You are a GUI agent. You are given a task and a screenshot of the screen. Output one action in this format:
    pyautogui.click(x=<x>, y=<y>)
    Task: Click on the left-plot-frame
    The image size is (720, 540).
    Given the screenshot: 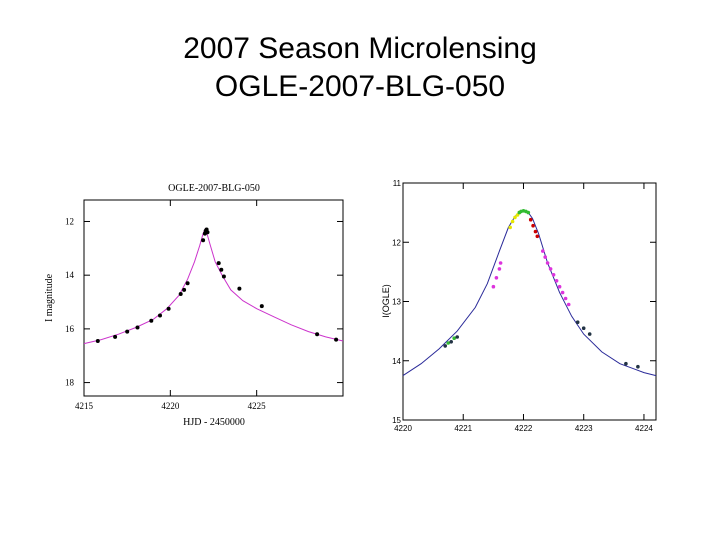 What is the action you would take?
    pyautogui.click(x=213, y=298)
    